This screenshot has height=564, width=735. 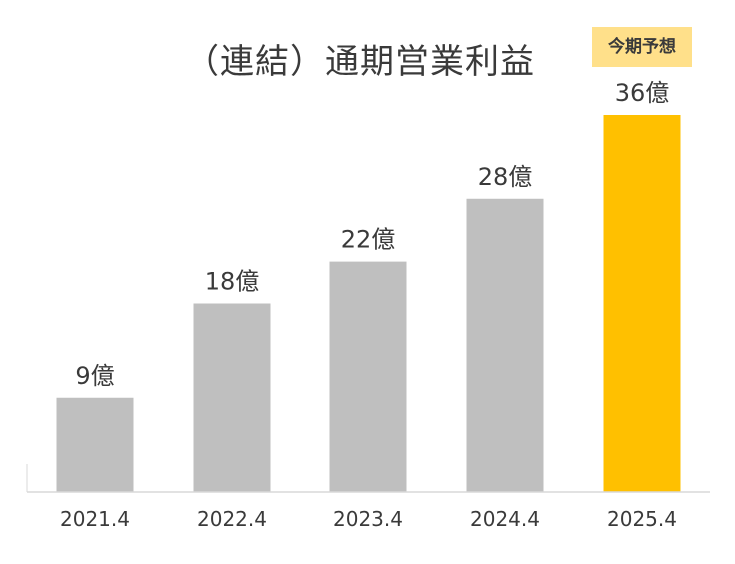 What do you see at coordinates (642, 93) in the screenshot?
I see `data-label: 36億` at bounding box center [642, 93].